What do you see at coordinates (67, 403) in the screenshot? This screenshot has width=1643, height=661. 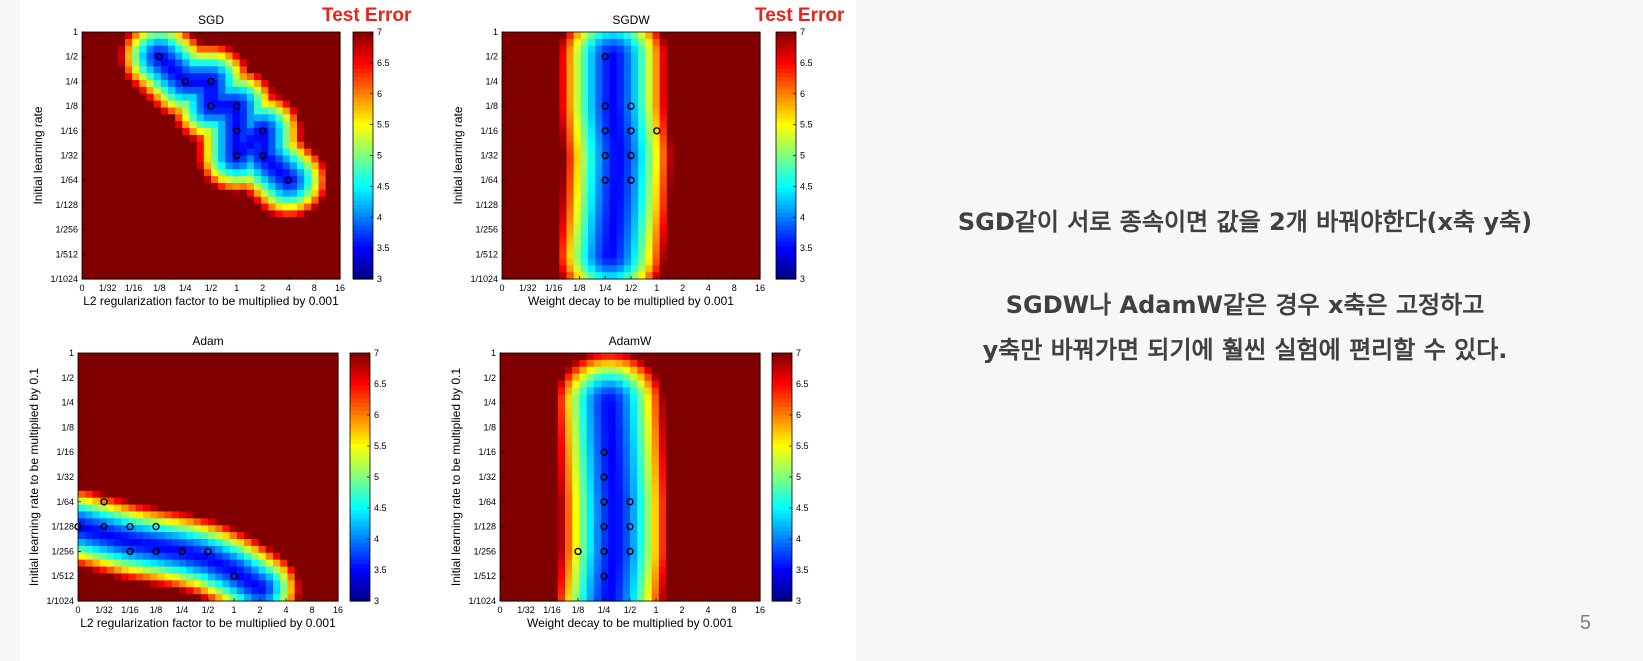 I see `y-tick-label: 1/4` at bounding box center [67, 403].